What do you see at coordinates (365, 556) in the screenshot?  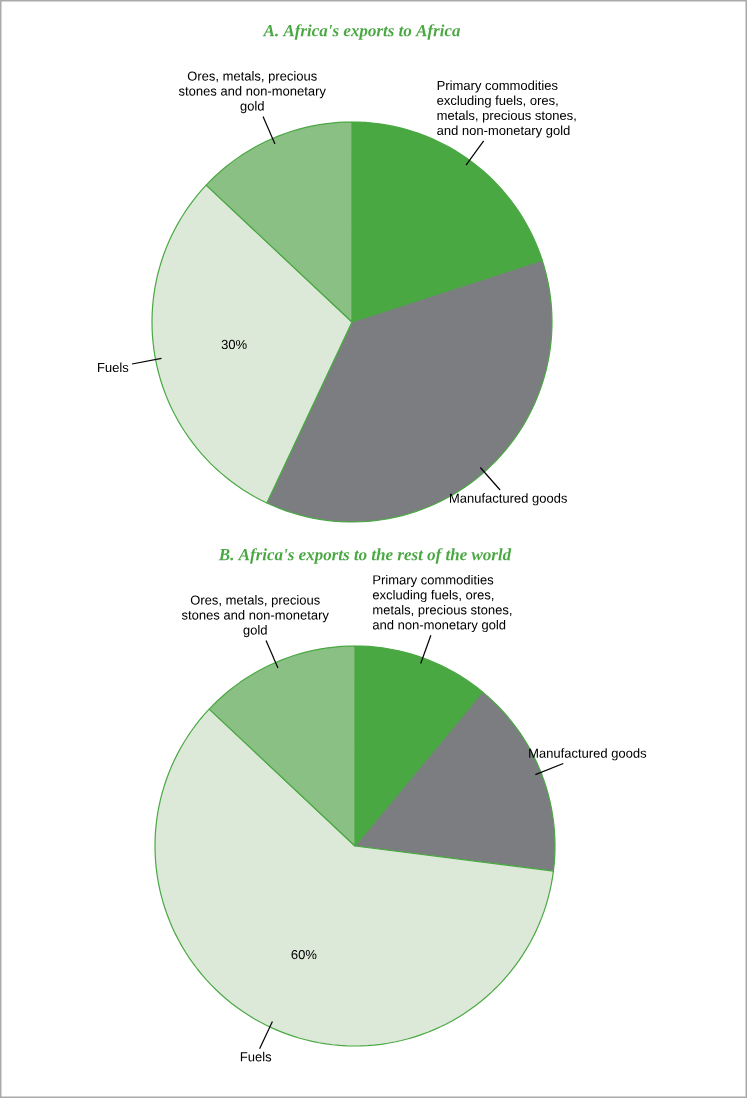 I see `chart-title: B. Africa's exports to the rest of the world` at bounding box center [365, 556].